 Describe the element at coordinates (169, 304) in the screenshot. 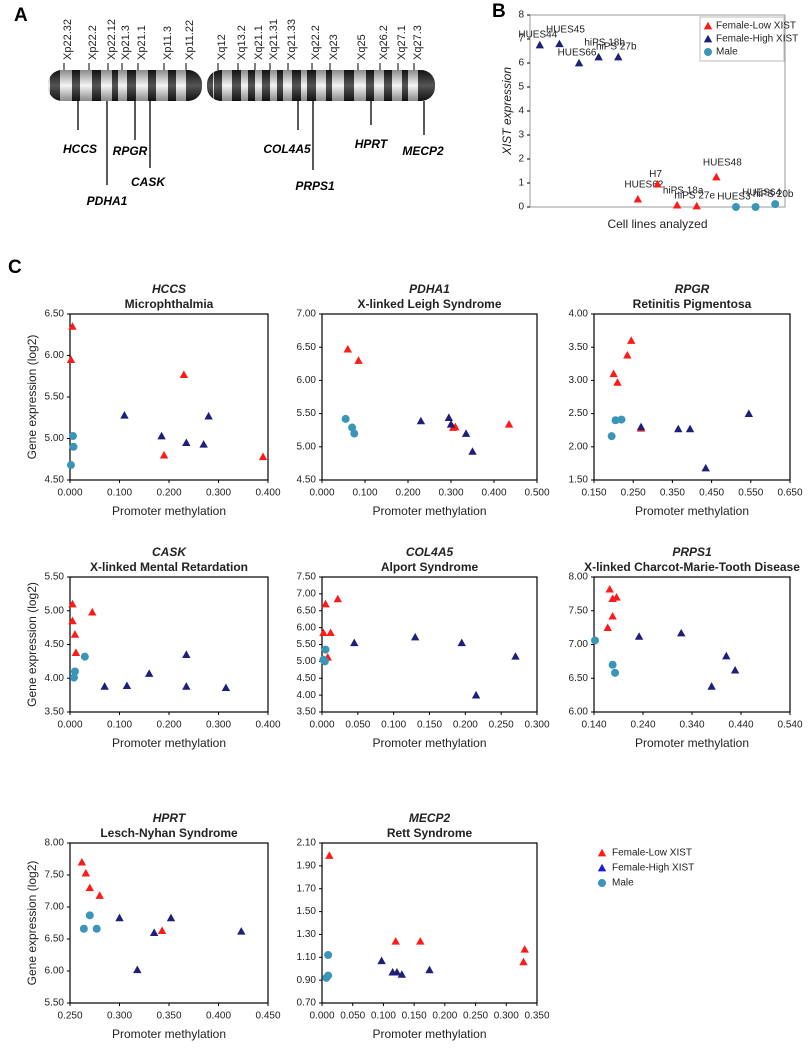

I see `chart-subtitle: Microphthalmia` at that location.